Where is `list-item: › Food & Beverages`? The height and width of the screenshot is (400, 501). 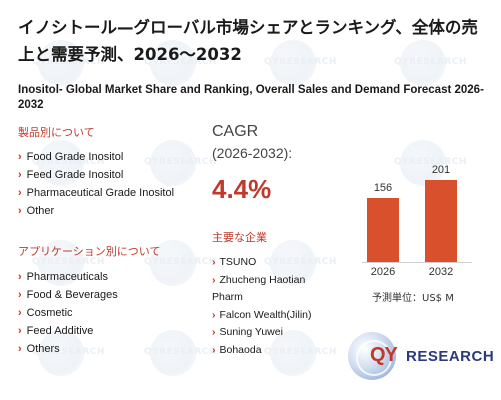 list-item: › Food & Beverages is located at coordinates (68, 295).